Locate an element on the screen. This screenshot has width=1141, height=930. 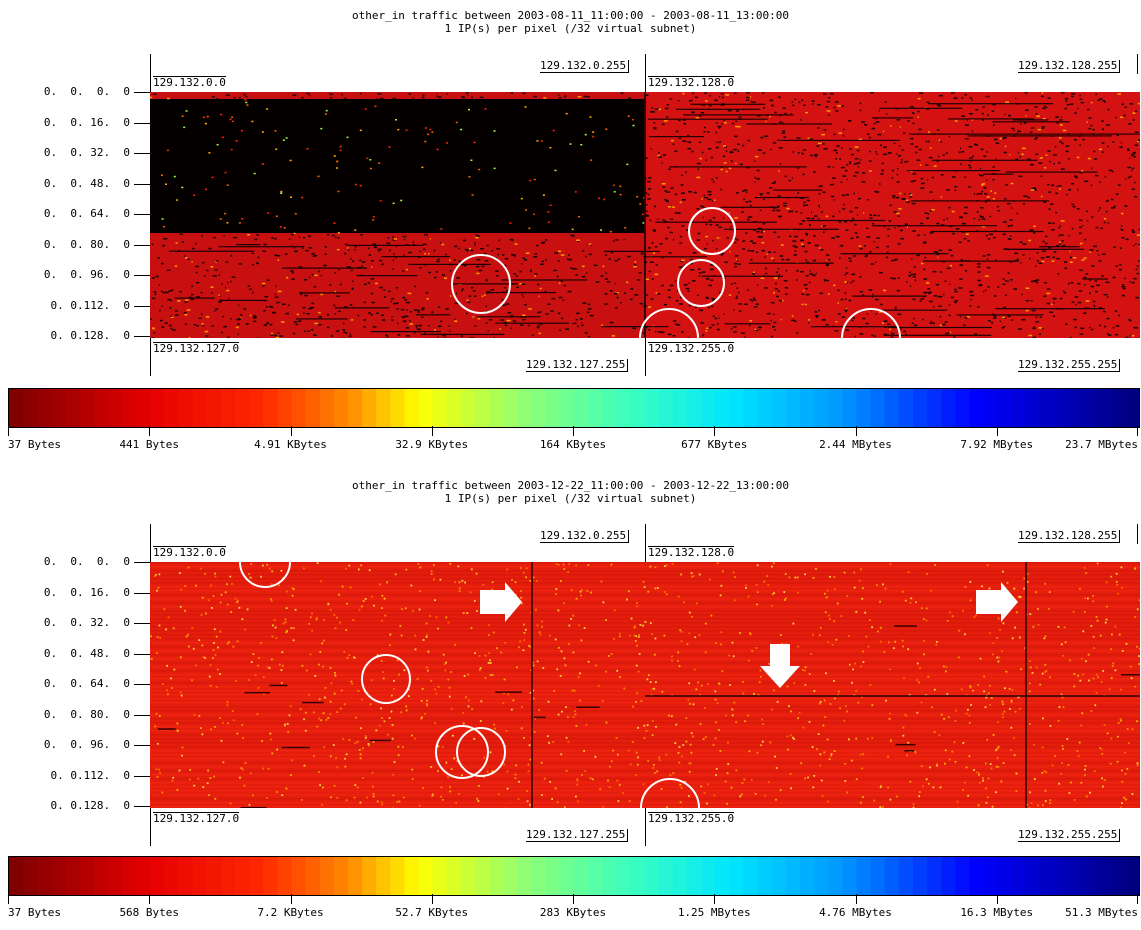
label-right-bottom-start: 129.132.255.0 is located at coordinates (691, 348).